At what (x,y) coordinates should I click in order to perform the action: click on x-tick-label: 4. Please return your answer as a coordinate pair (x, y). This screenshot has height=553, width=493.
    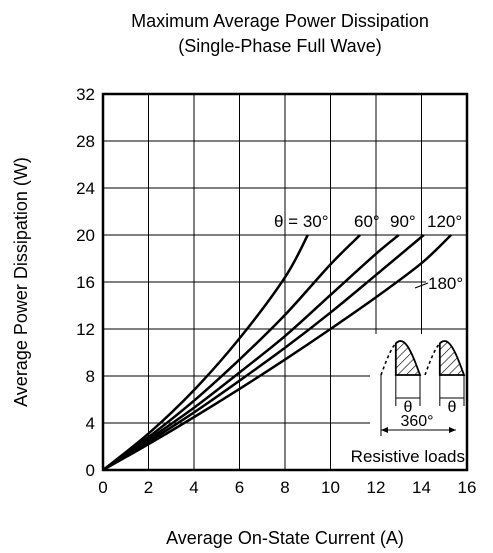
    Looking at the image, I should click on (193, 487).